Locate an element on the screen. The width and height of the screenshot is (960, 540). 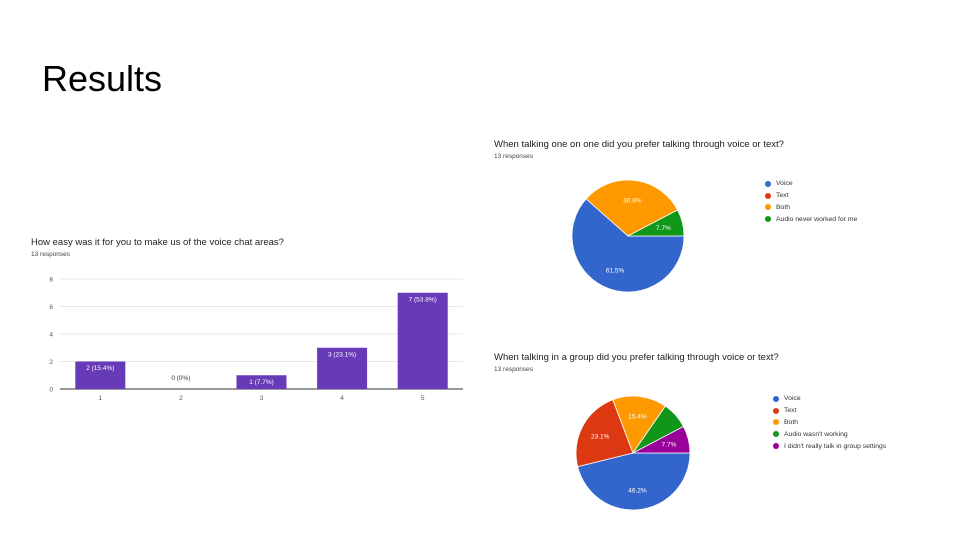
bar-data-label: 7 (53.8%) is located at coordinates (423, 299).